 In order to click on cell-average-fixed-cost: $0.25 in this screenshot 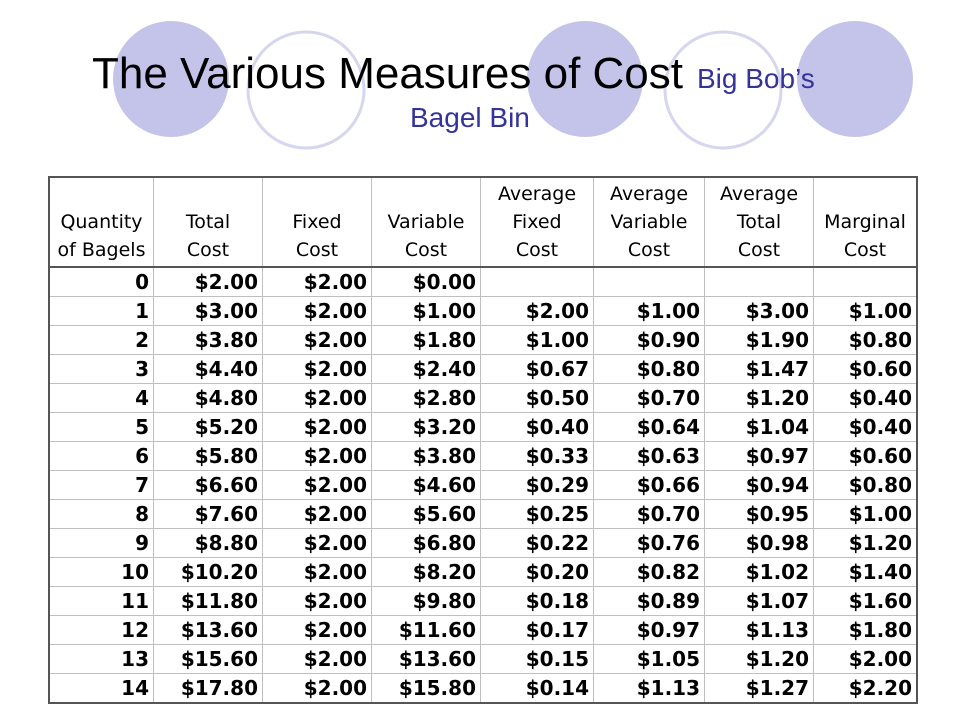, I will do `click(537, 514)`.